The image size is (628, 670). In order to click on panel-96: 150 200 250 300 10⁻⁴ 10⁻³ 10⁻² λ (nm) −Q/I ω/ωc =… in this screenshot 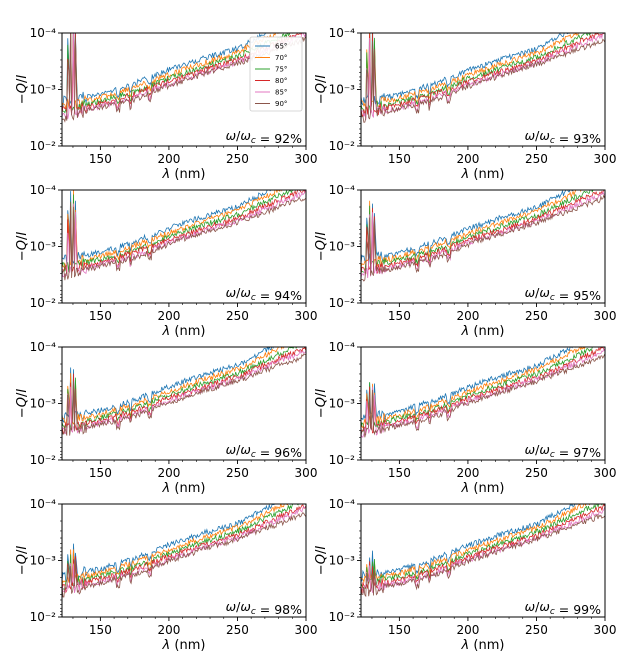, I will do `click(166, 418)`.